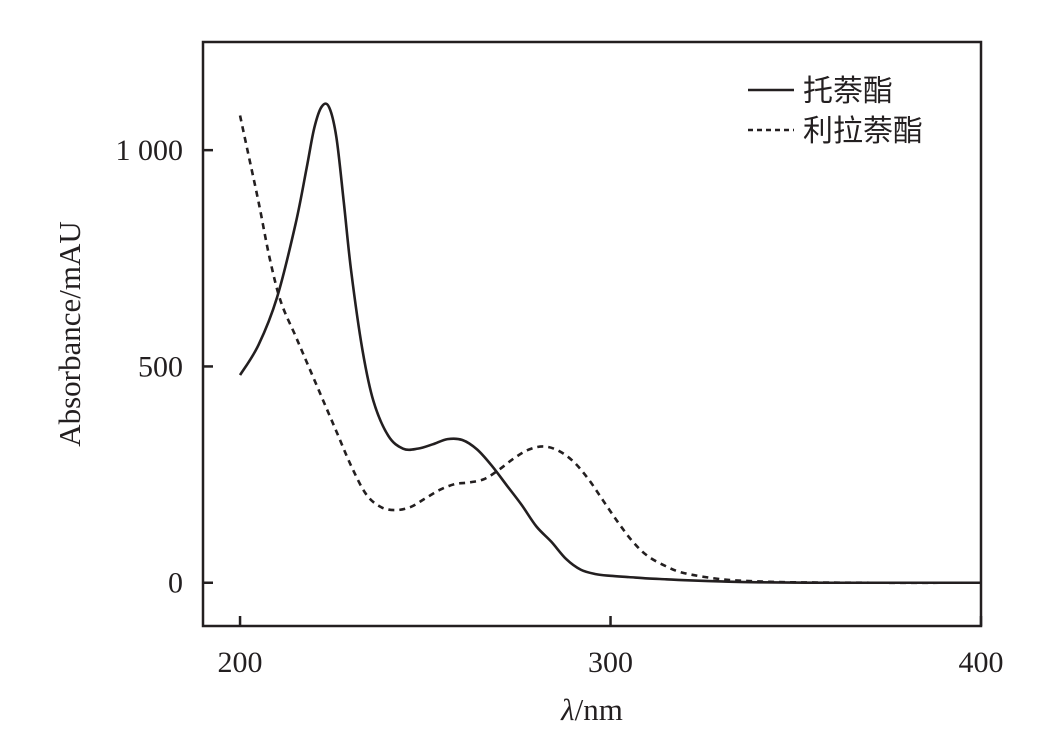 The image size is (1061, 739). I want to click on x-axis-label-symbol: λ, so click(567, 709).